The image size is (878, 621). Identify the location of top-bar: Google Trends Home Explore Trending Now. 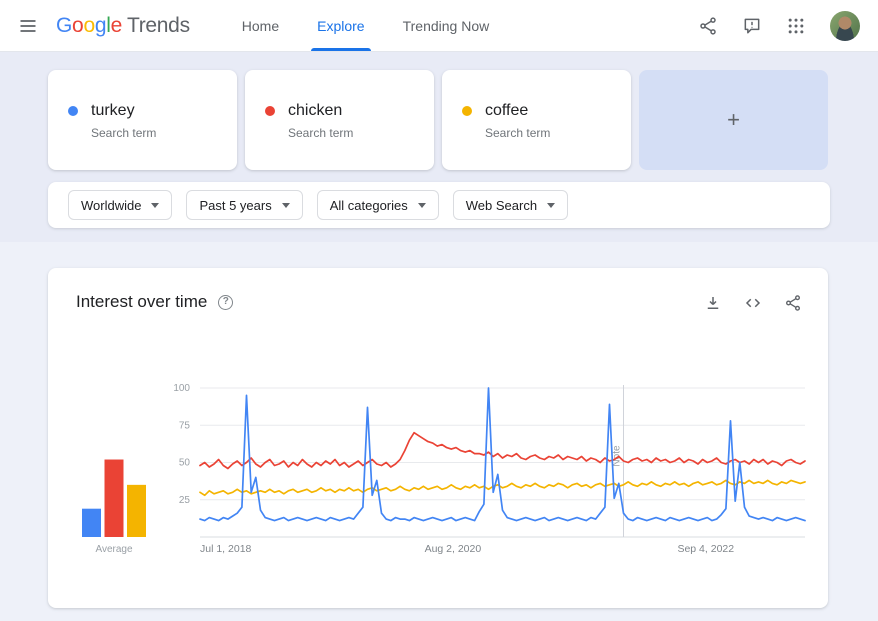
(439, 26).